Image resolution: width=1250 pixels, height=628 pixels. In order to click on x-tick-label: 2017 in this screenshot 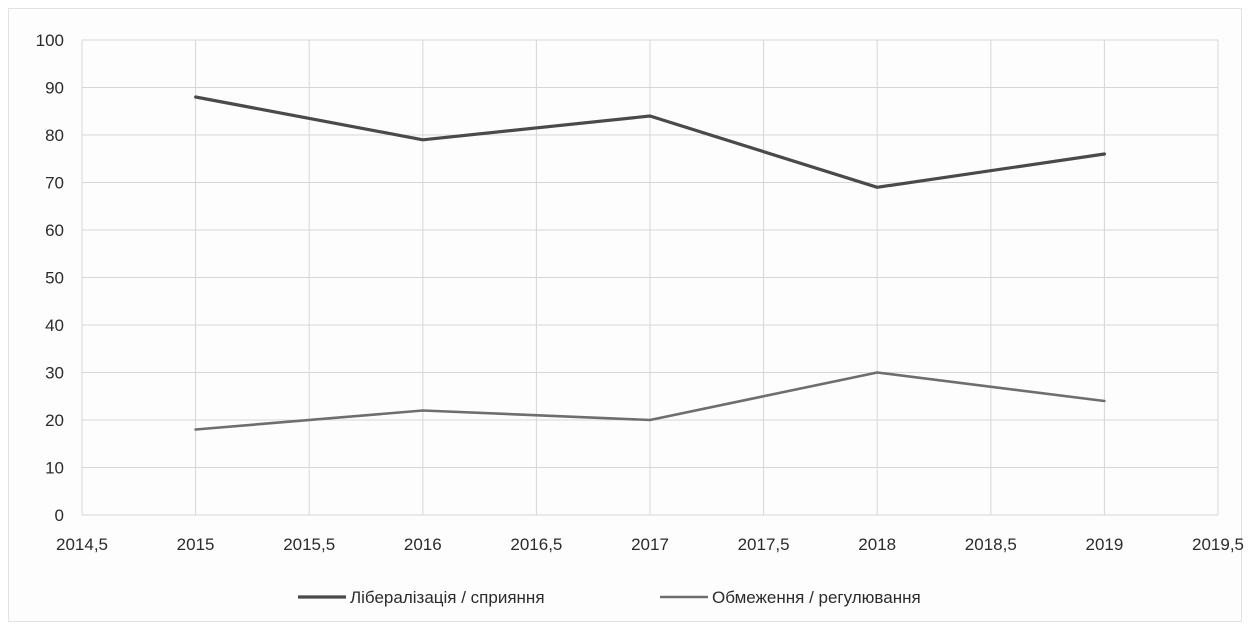, I will do `click(650, 544)`.